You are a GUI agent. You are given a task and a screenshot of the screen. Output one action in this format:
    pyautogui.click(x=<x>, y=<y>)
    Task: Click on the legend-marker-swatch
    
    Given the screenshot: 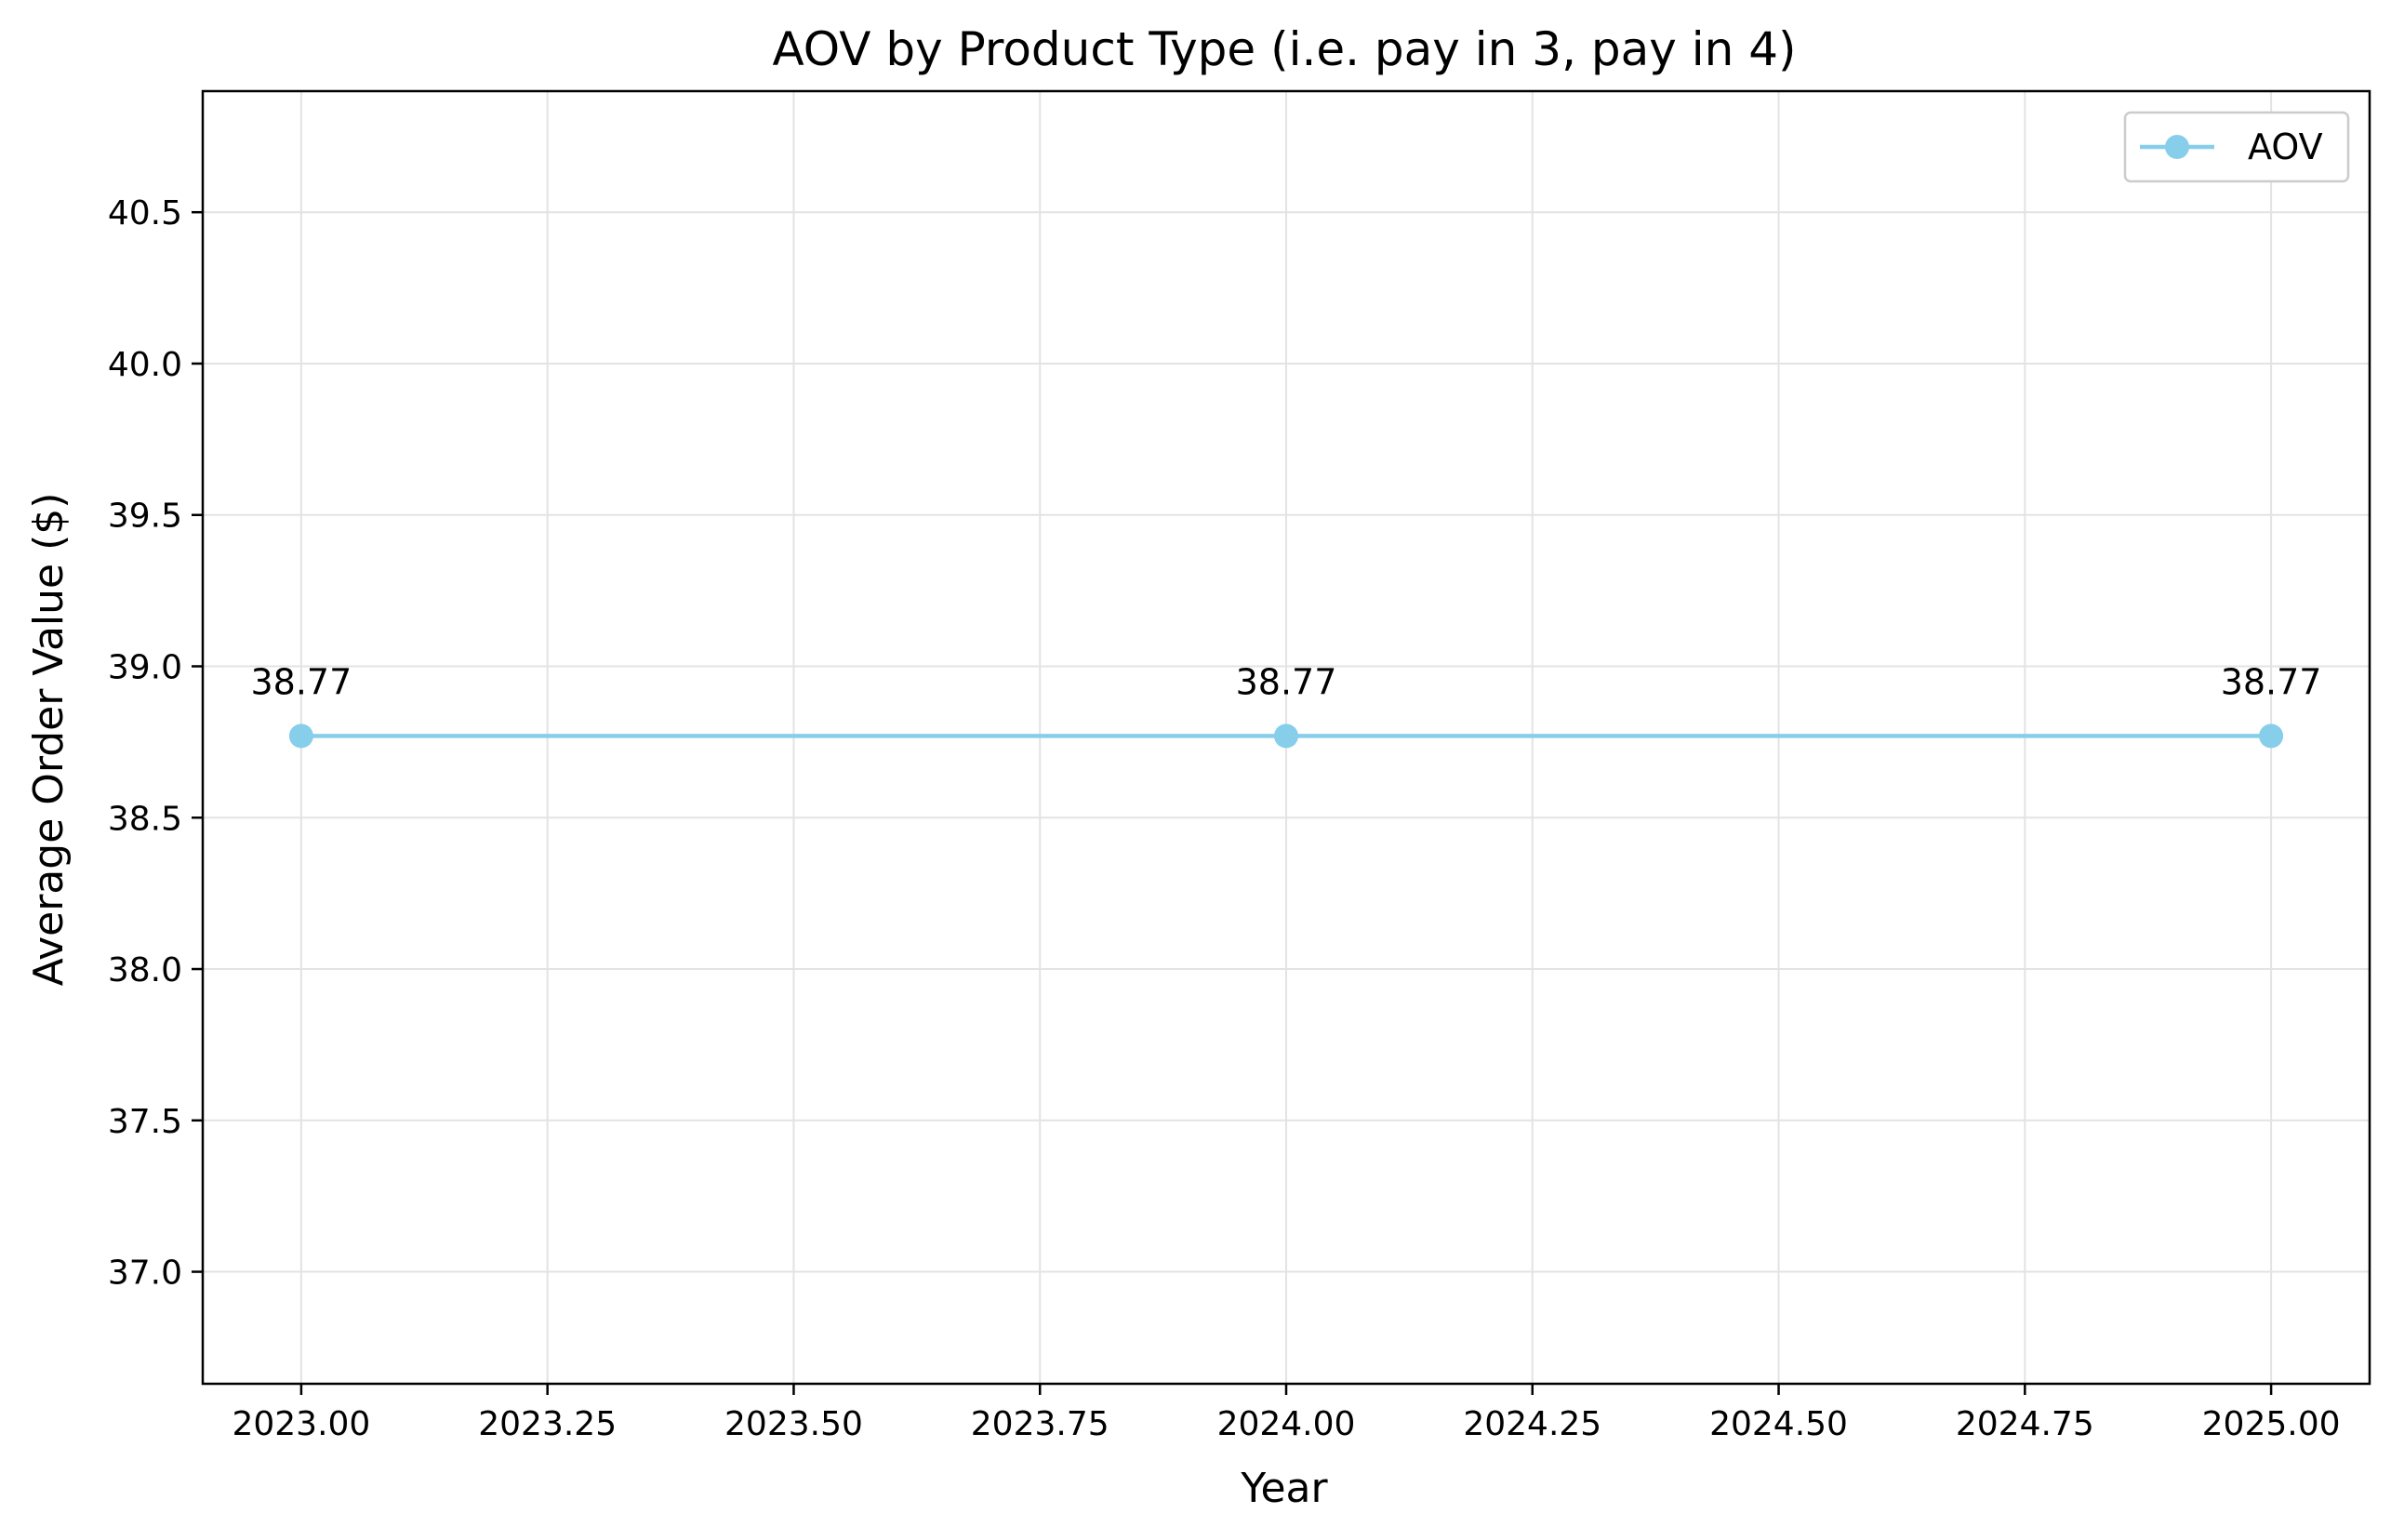 What is the action you would take?
    pyautogui.click(x=2177, y=147)
    